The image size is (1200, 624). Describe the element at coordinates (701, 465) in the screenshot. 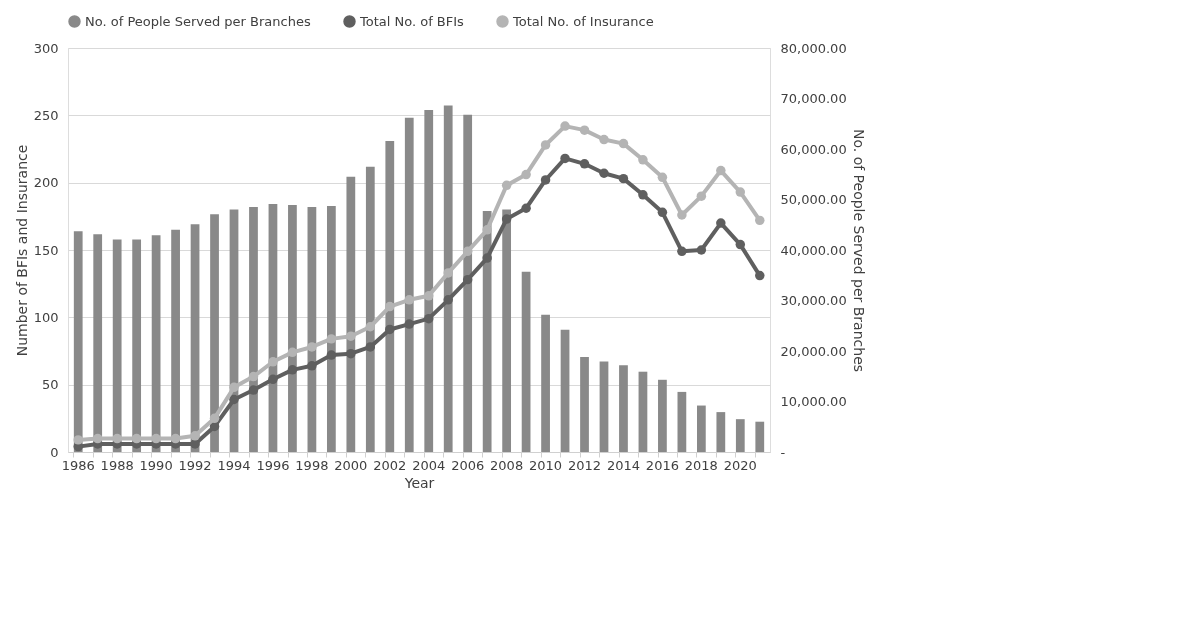

I see `x-tick-label: 2018` at that location.